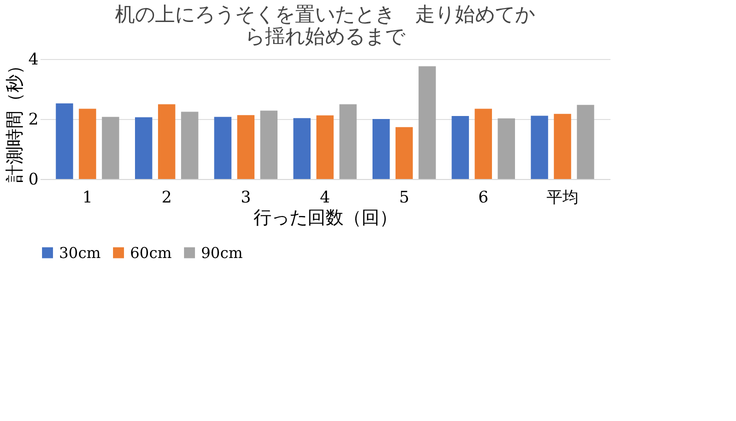  Describe the element at coordinates (87, 197) in the screenshot. I see `x-tick-label: 1` at that location.